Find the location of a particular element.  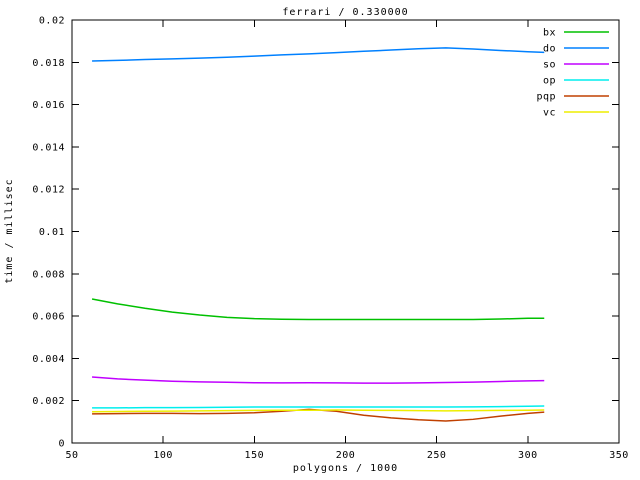

legend-label-bx: bx is located at coordinates (549, 33).